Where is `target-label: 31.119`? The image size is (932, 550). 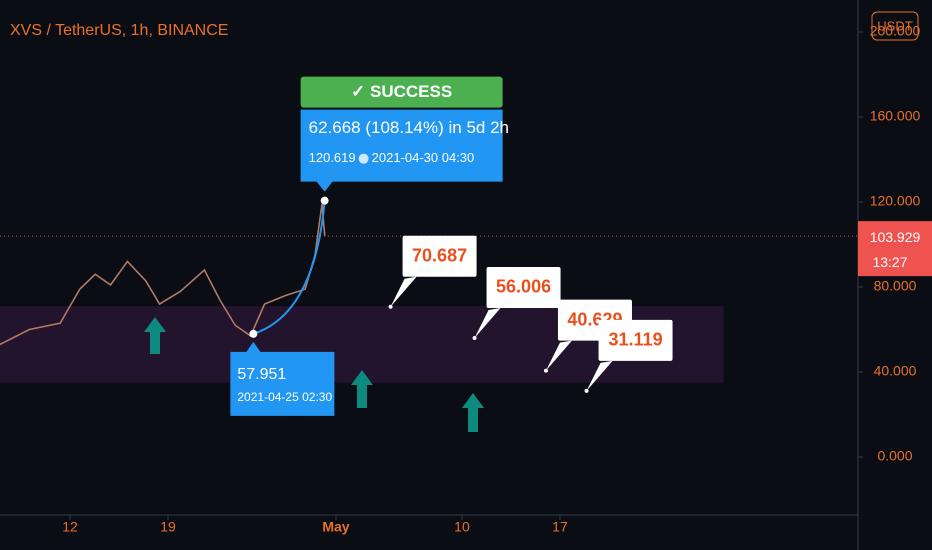 target-label: 31.119 is located at coordinates (636, 340).